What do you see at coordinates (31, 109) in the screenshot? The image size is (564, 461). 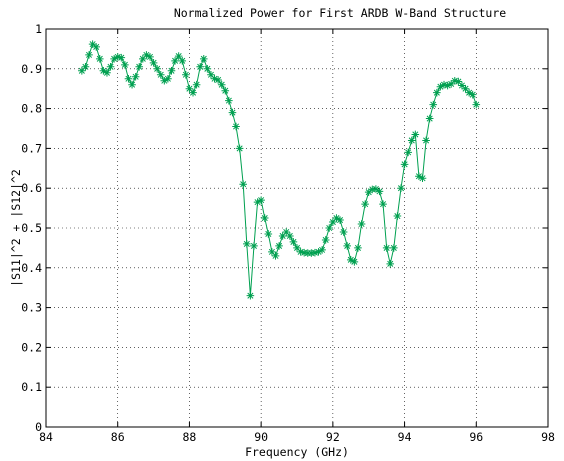 I see `y-tick-label: 0.8` at bounding box center [31, 109].